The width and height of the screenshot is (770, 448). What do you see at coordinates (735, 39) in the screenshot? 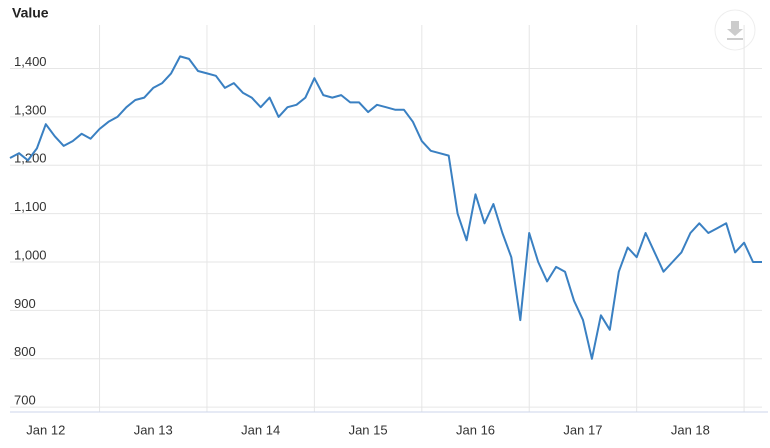
I see `download-bar` at bounding box center [735, 39].